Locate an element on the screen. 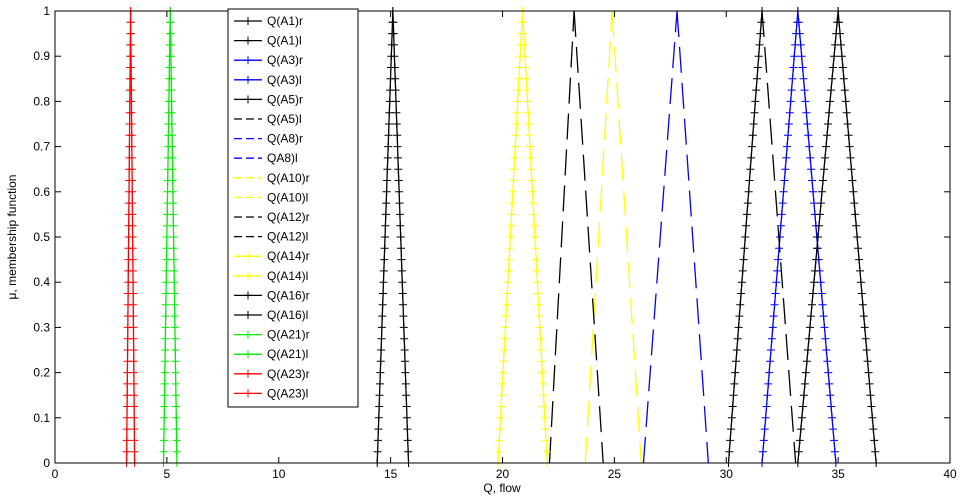 This screenshot has height=501, width=963. y-tick-label-2: 0.2 is located at coordinates (41, 373).